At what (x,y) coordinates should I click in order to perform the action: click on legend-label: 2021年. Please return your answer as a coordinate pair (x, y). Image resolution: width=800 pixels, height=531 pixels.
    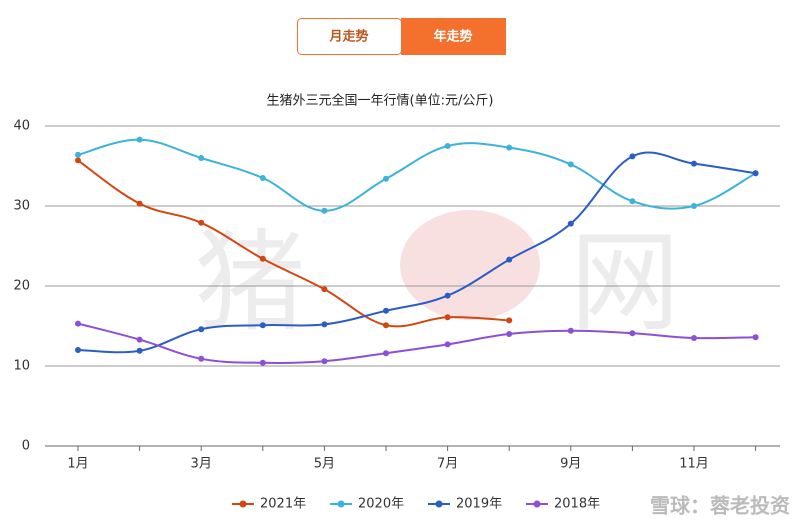
    Looking at the image, I should click on (283, 504).